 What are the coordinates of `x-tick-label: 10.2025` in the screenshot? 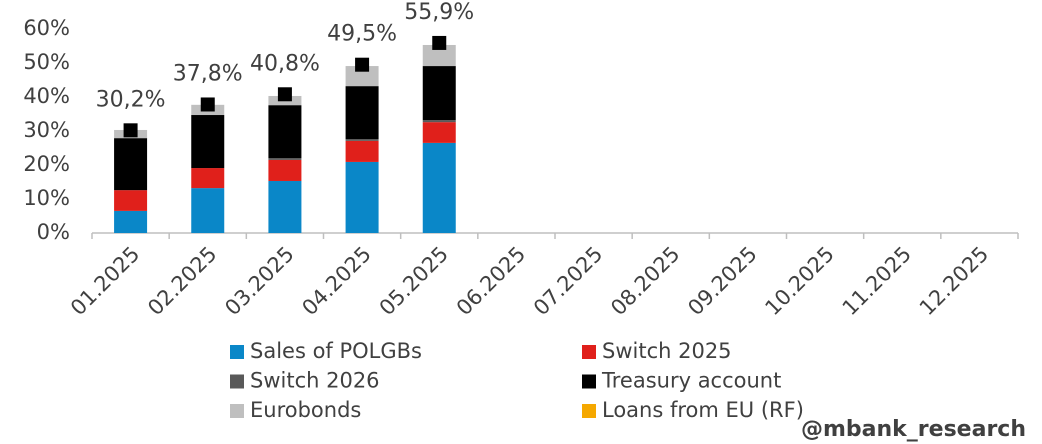 It's located at (799, 281).